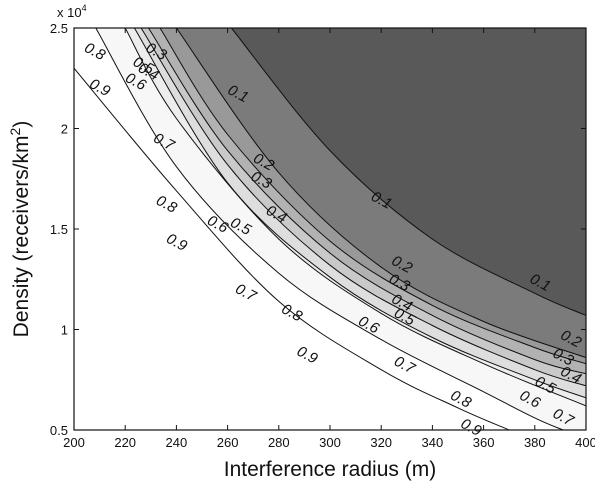 The image size is (595, 489). I want to click on y-axis-label: Density (receivers/km2), so click(20, 229).